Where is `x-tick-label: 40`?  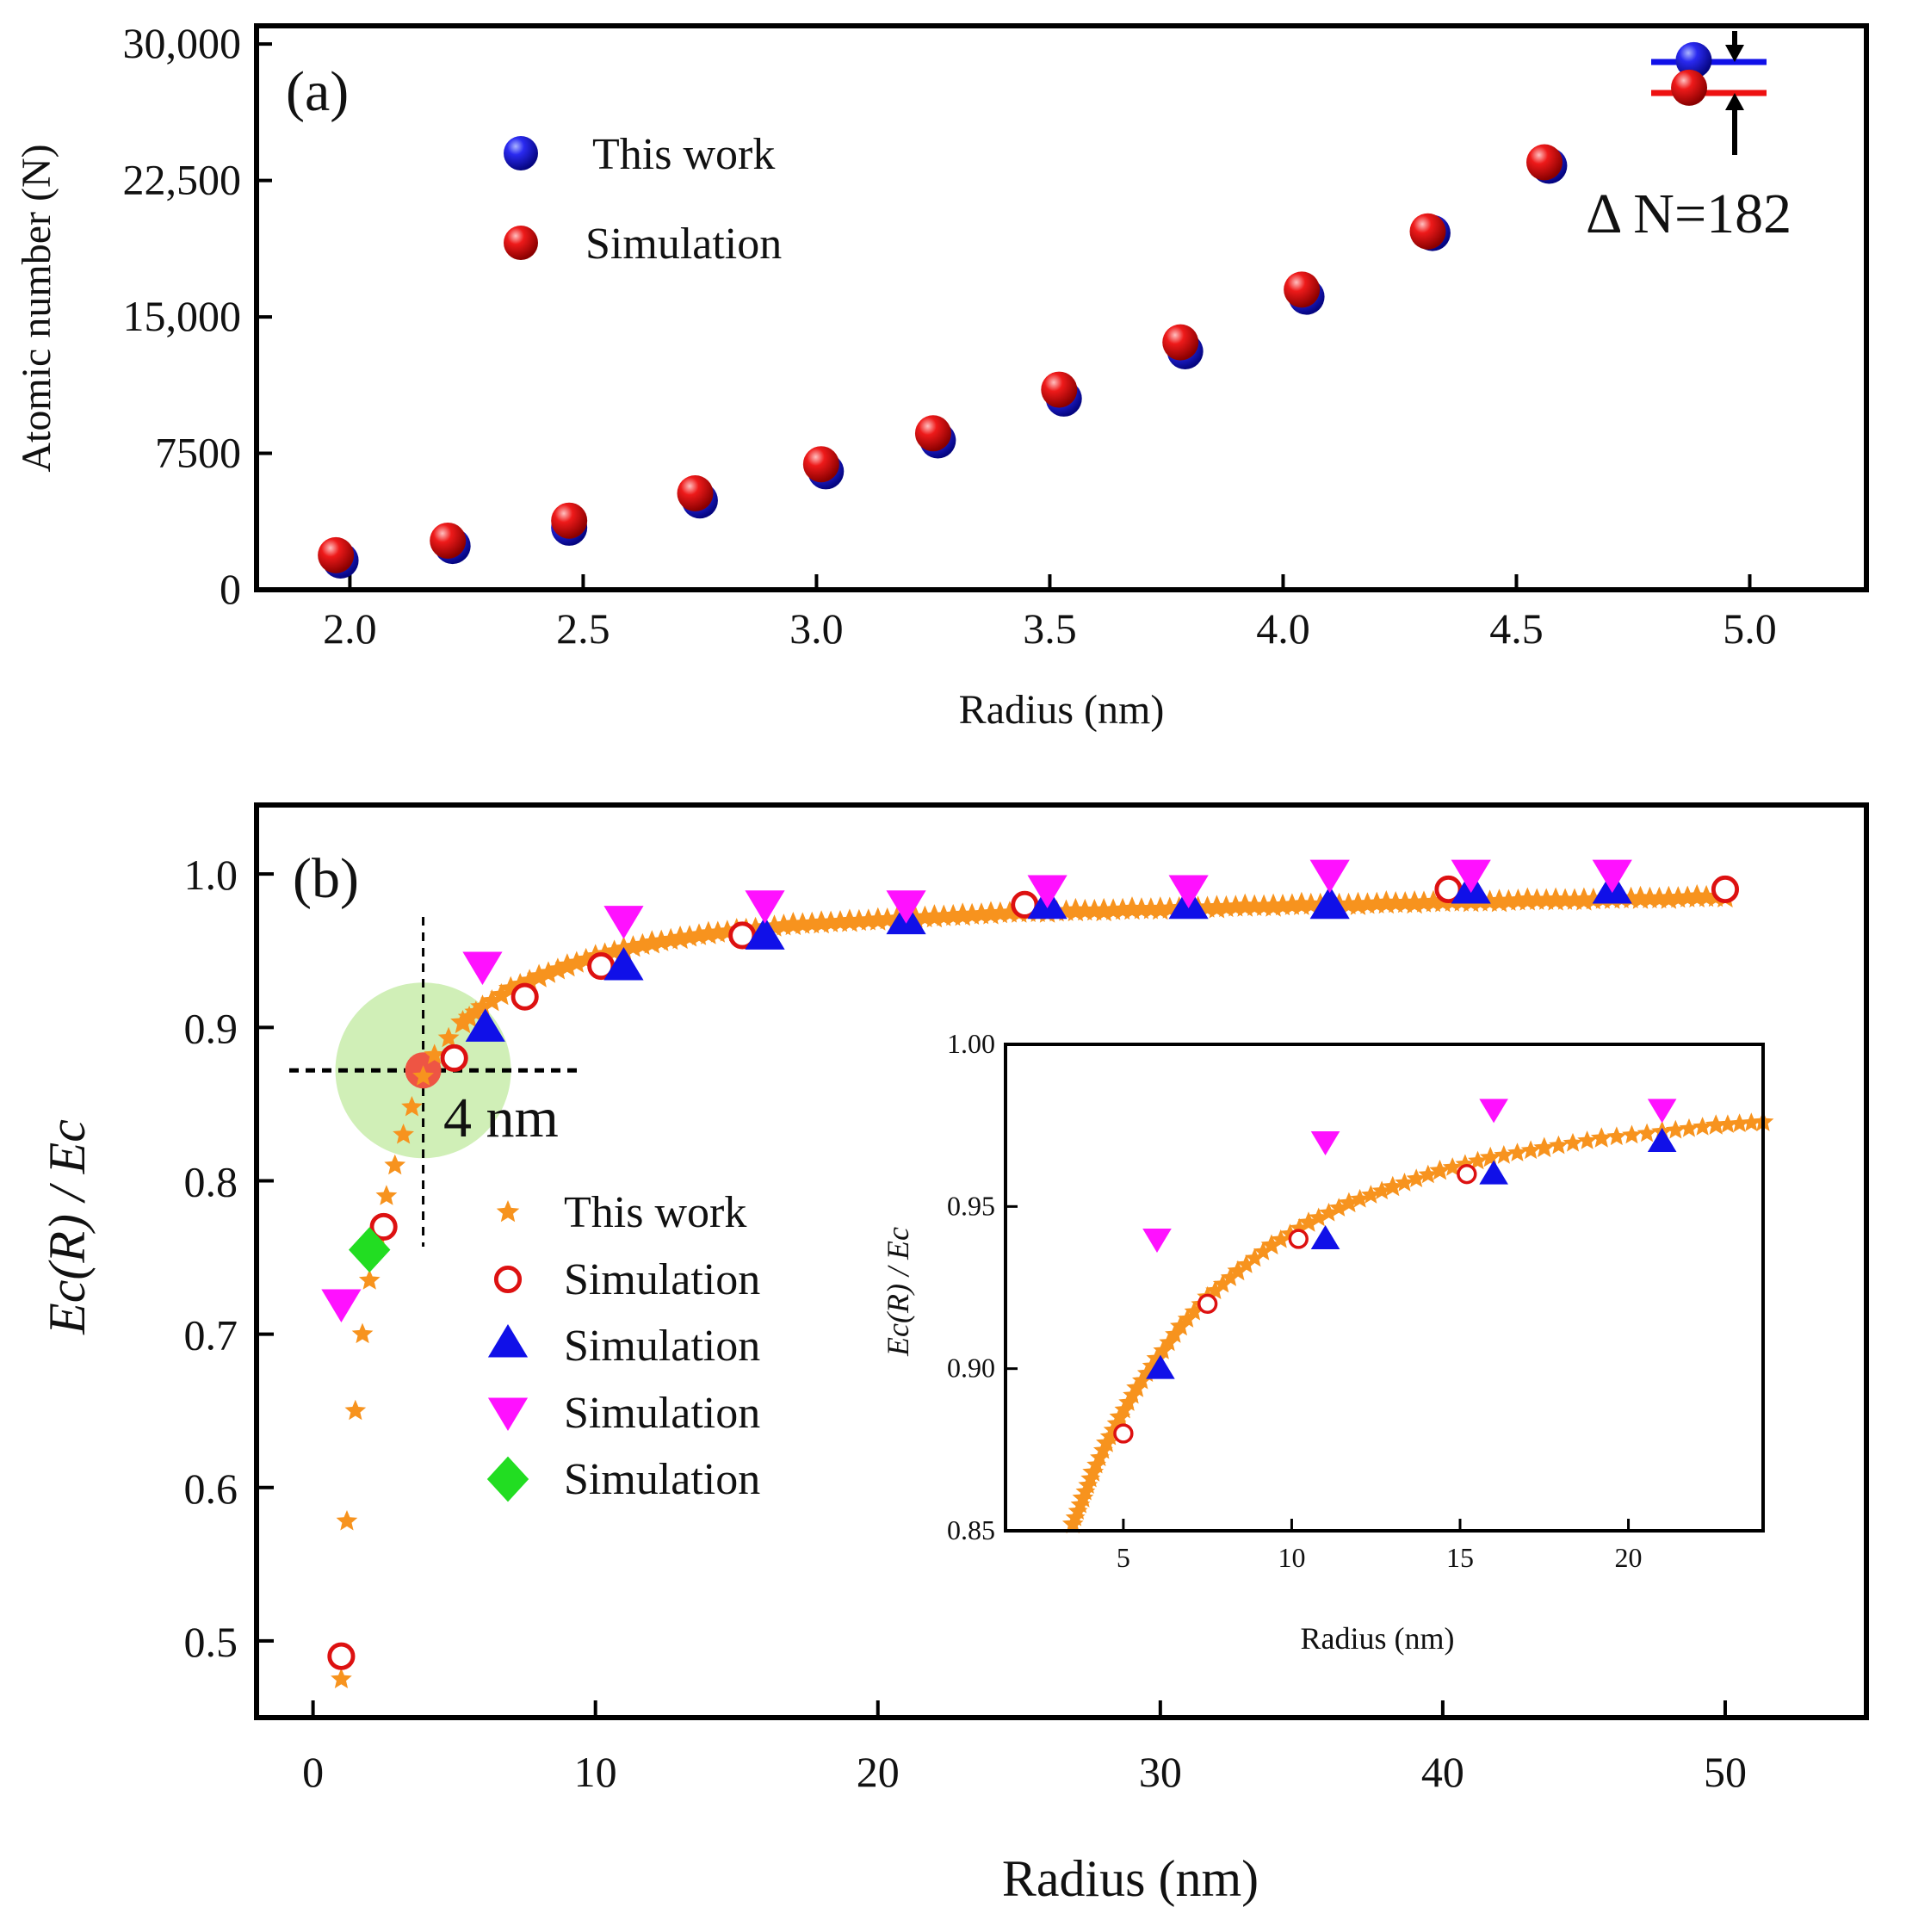 x-tick-label: 40 is located at coordinates (1442, 1772).